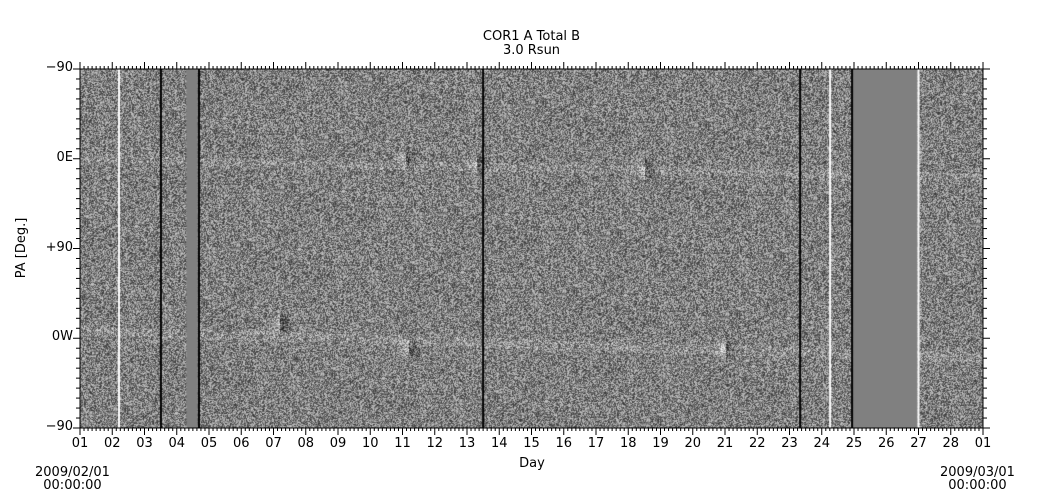 The width and height of the screenshot is (1063, 500). I want to click on x-axis-label: Day, so click(532, 463).